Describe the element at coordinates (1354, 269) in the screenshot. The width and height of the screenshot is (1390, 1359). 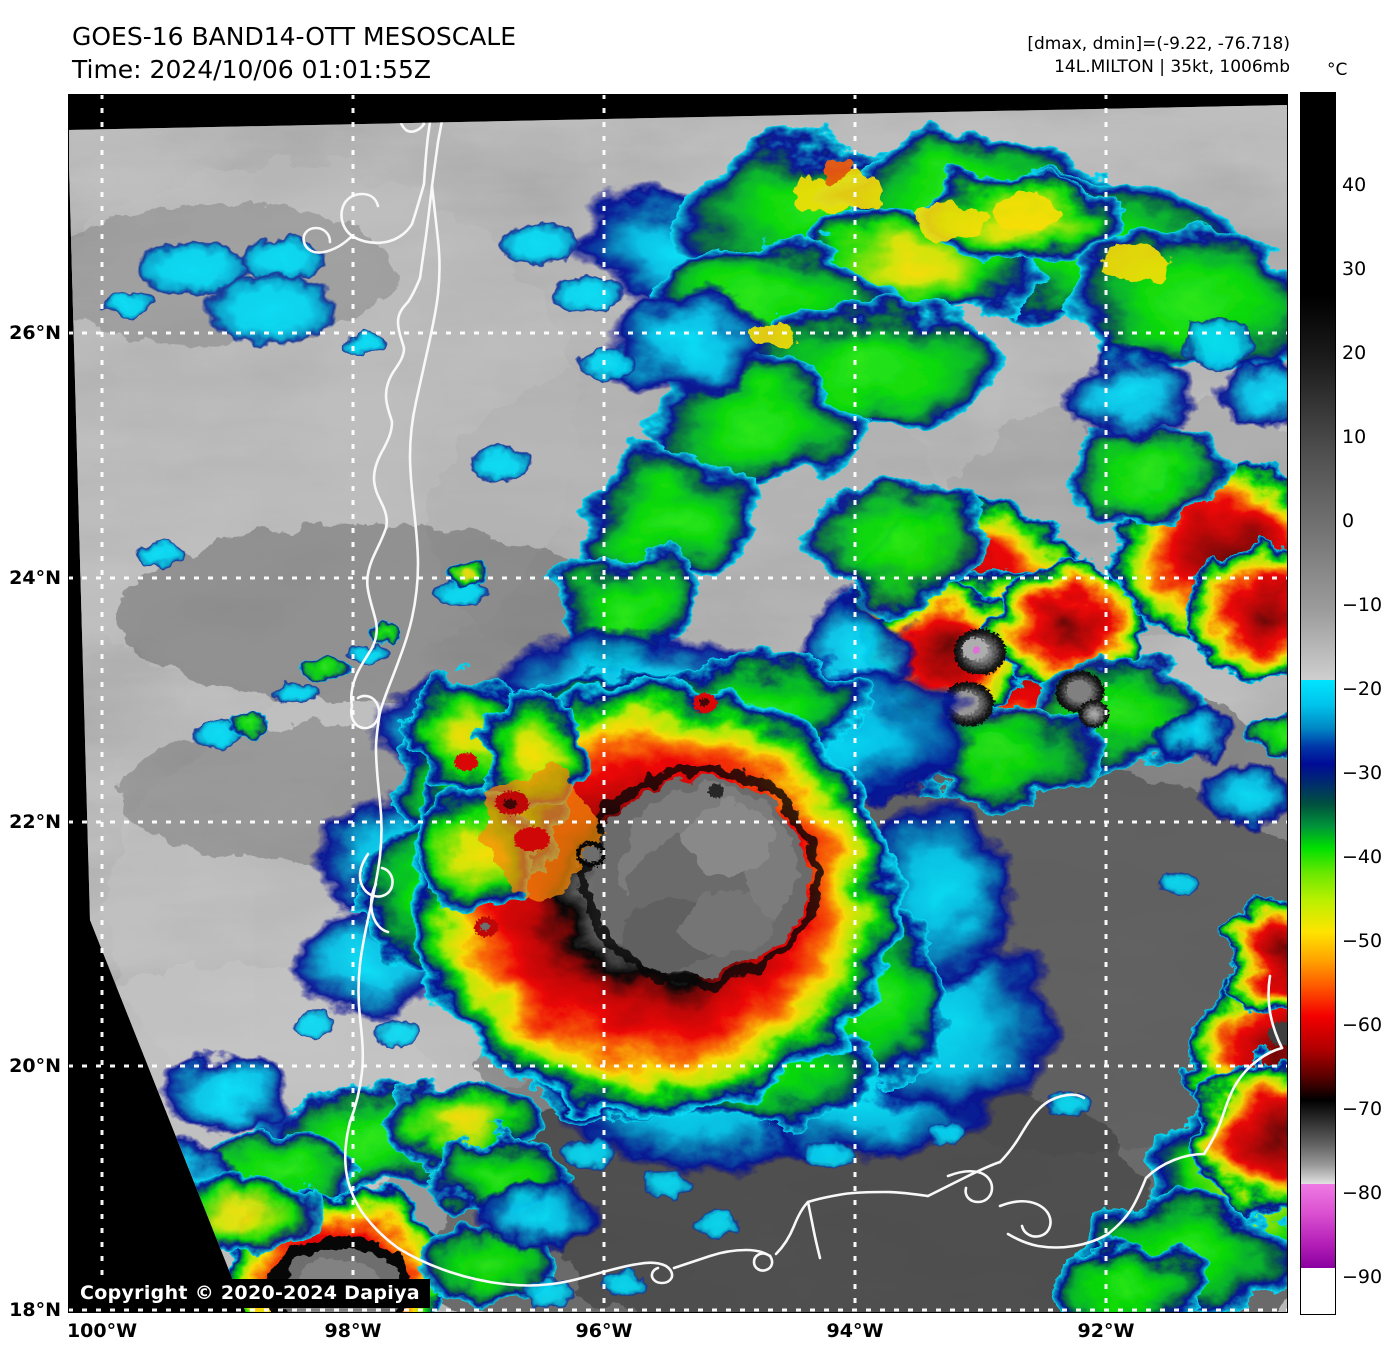
I see `cbtick-30: 30` at that location.